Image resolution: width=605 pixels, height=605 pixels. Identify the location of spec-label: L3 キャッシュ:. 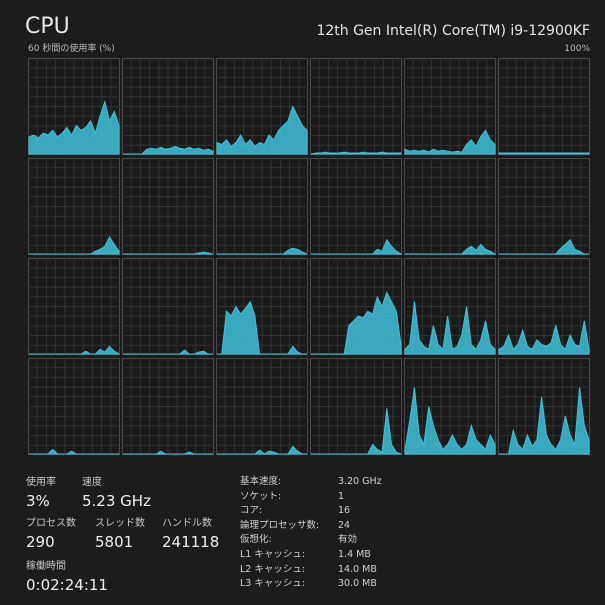
(273, 584).